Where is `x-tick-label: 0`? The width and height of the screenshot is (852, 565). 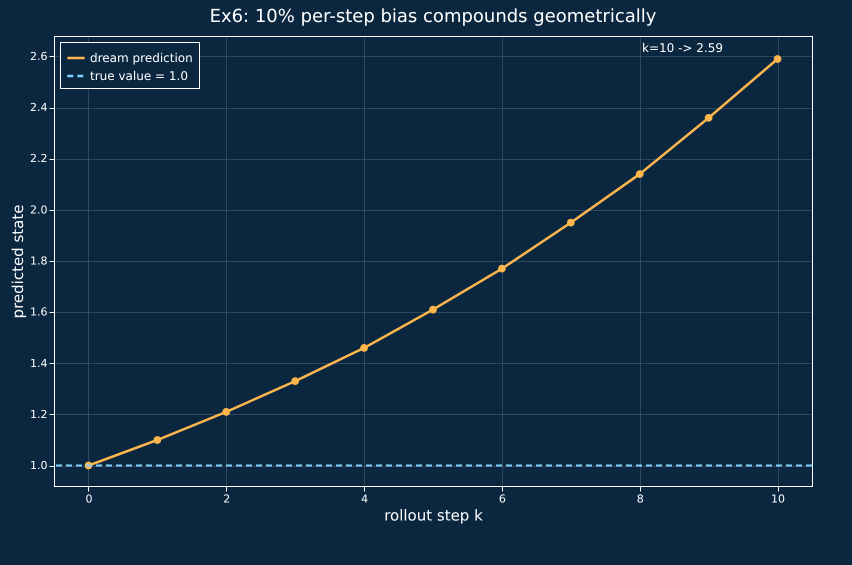 x-tick-label: 0 is located at coordinates (88, 499).